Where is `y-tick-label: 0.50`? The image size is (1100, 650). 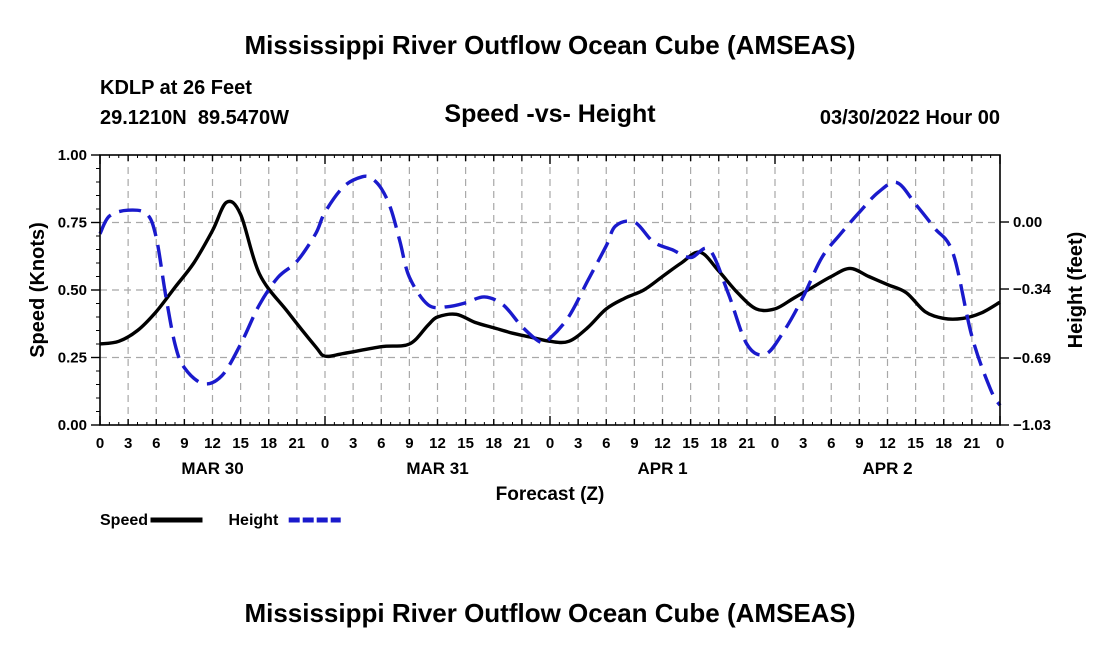 y-tick-label: 0.50 is located at coordinates (72, 290).